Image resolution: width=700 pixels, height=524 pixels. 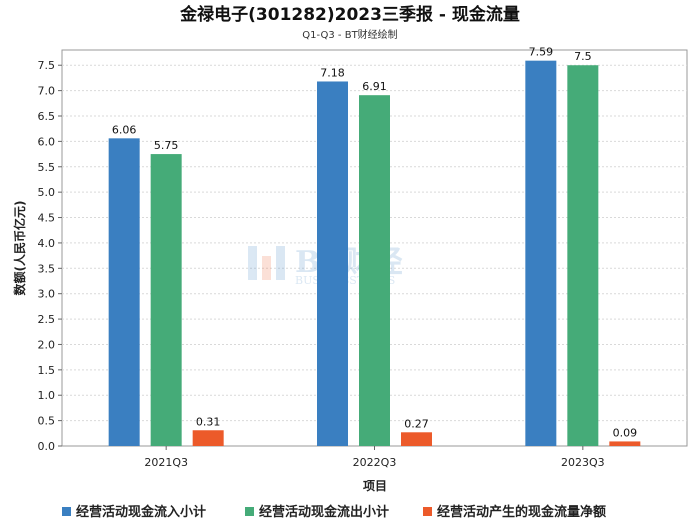 What do you see at coordinates (374, 86) in the screenshot?
I see `bar-value-label: 6.91` at bounding box center [374, 86].